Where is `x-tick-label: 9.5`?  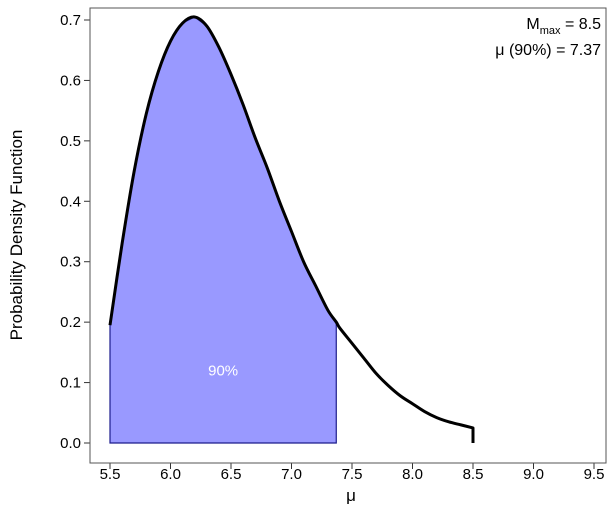 x-tick-label: 9.5 is located at coordinates (594, 474).